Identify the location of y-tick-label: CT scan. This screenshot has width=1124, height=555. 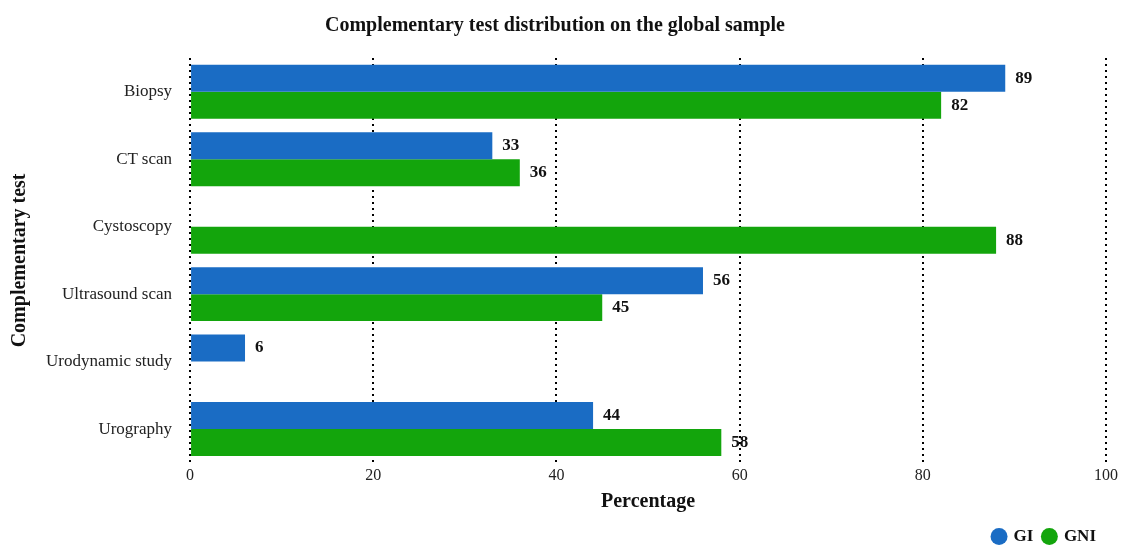
(144, 158).